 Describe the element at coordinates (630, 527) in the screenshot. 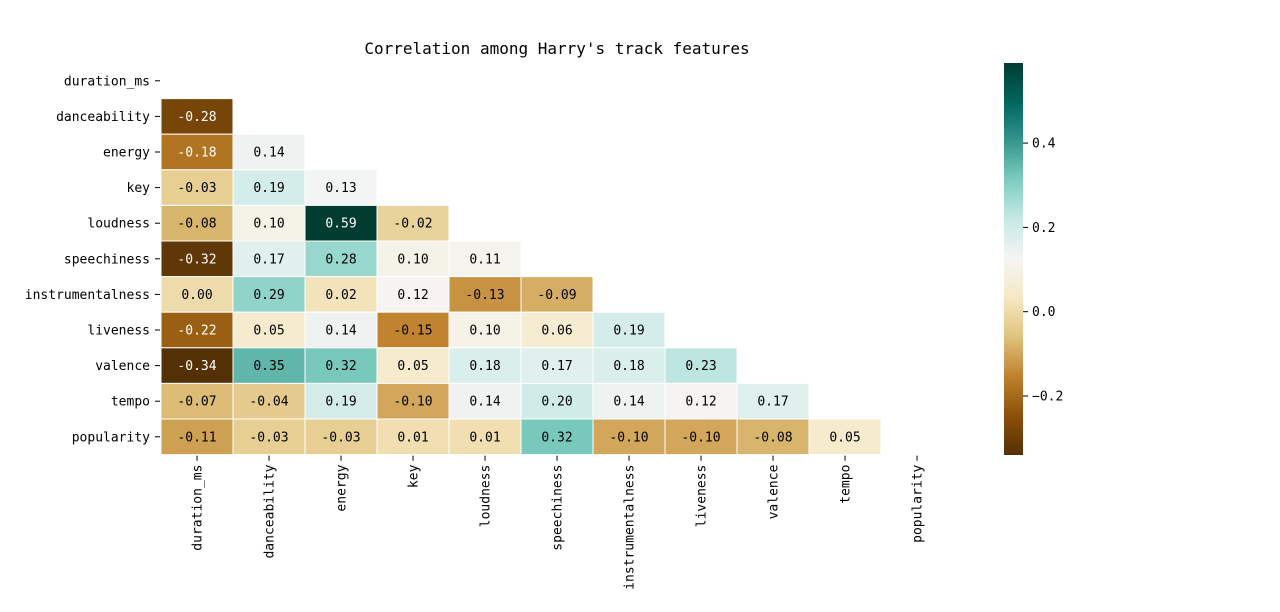

I see `column-tick-label: instrumentalness` at that location.